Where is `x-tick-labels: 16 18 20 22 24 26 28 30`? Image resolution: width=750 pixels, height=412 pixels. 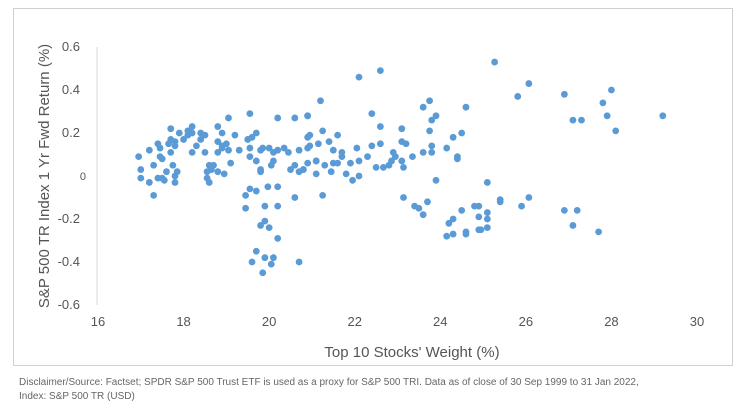
x-tick-labels: 16 18 20 22 24 26 28 30 is located at coordinates (397, 321).